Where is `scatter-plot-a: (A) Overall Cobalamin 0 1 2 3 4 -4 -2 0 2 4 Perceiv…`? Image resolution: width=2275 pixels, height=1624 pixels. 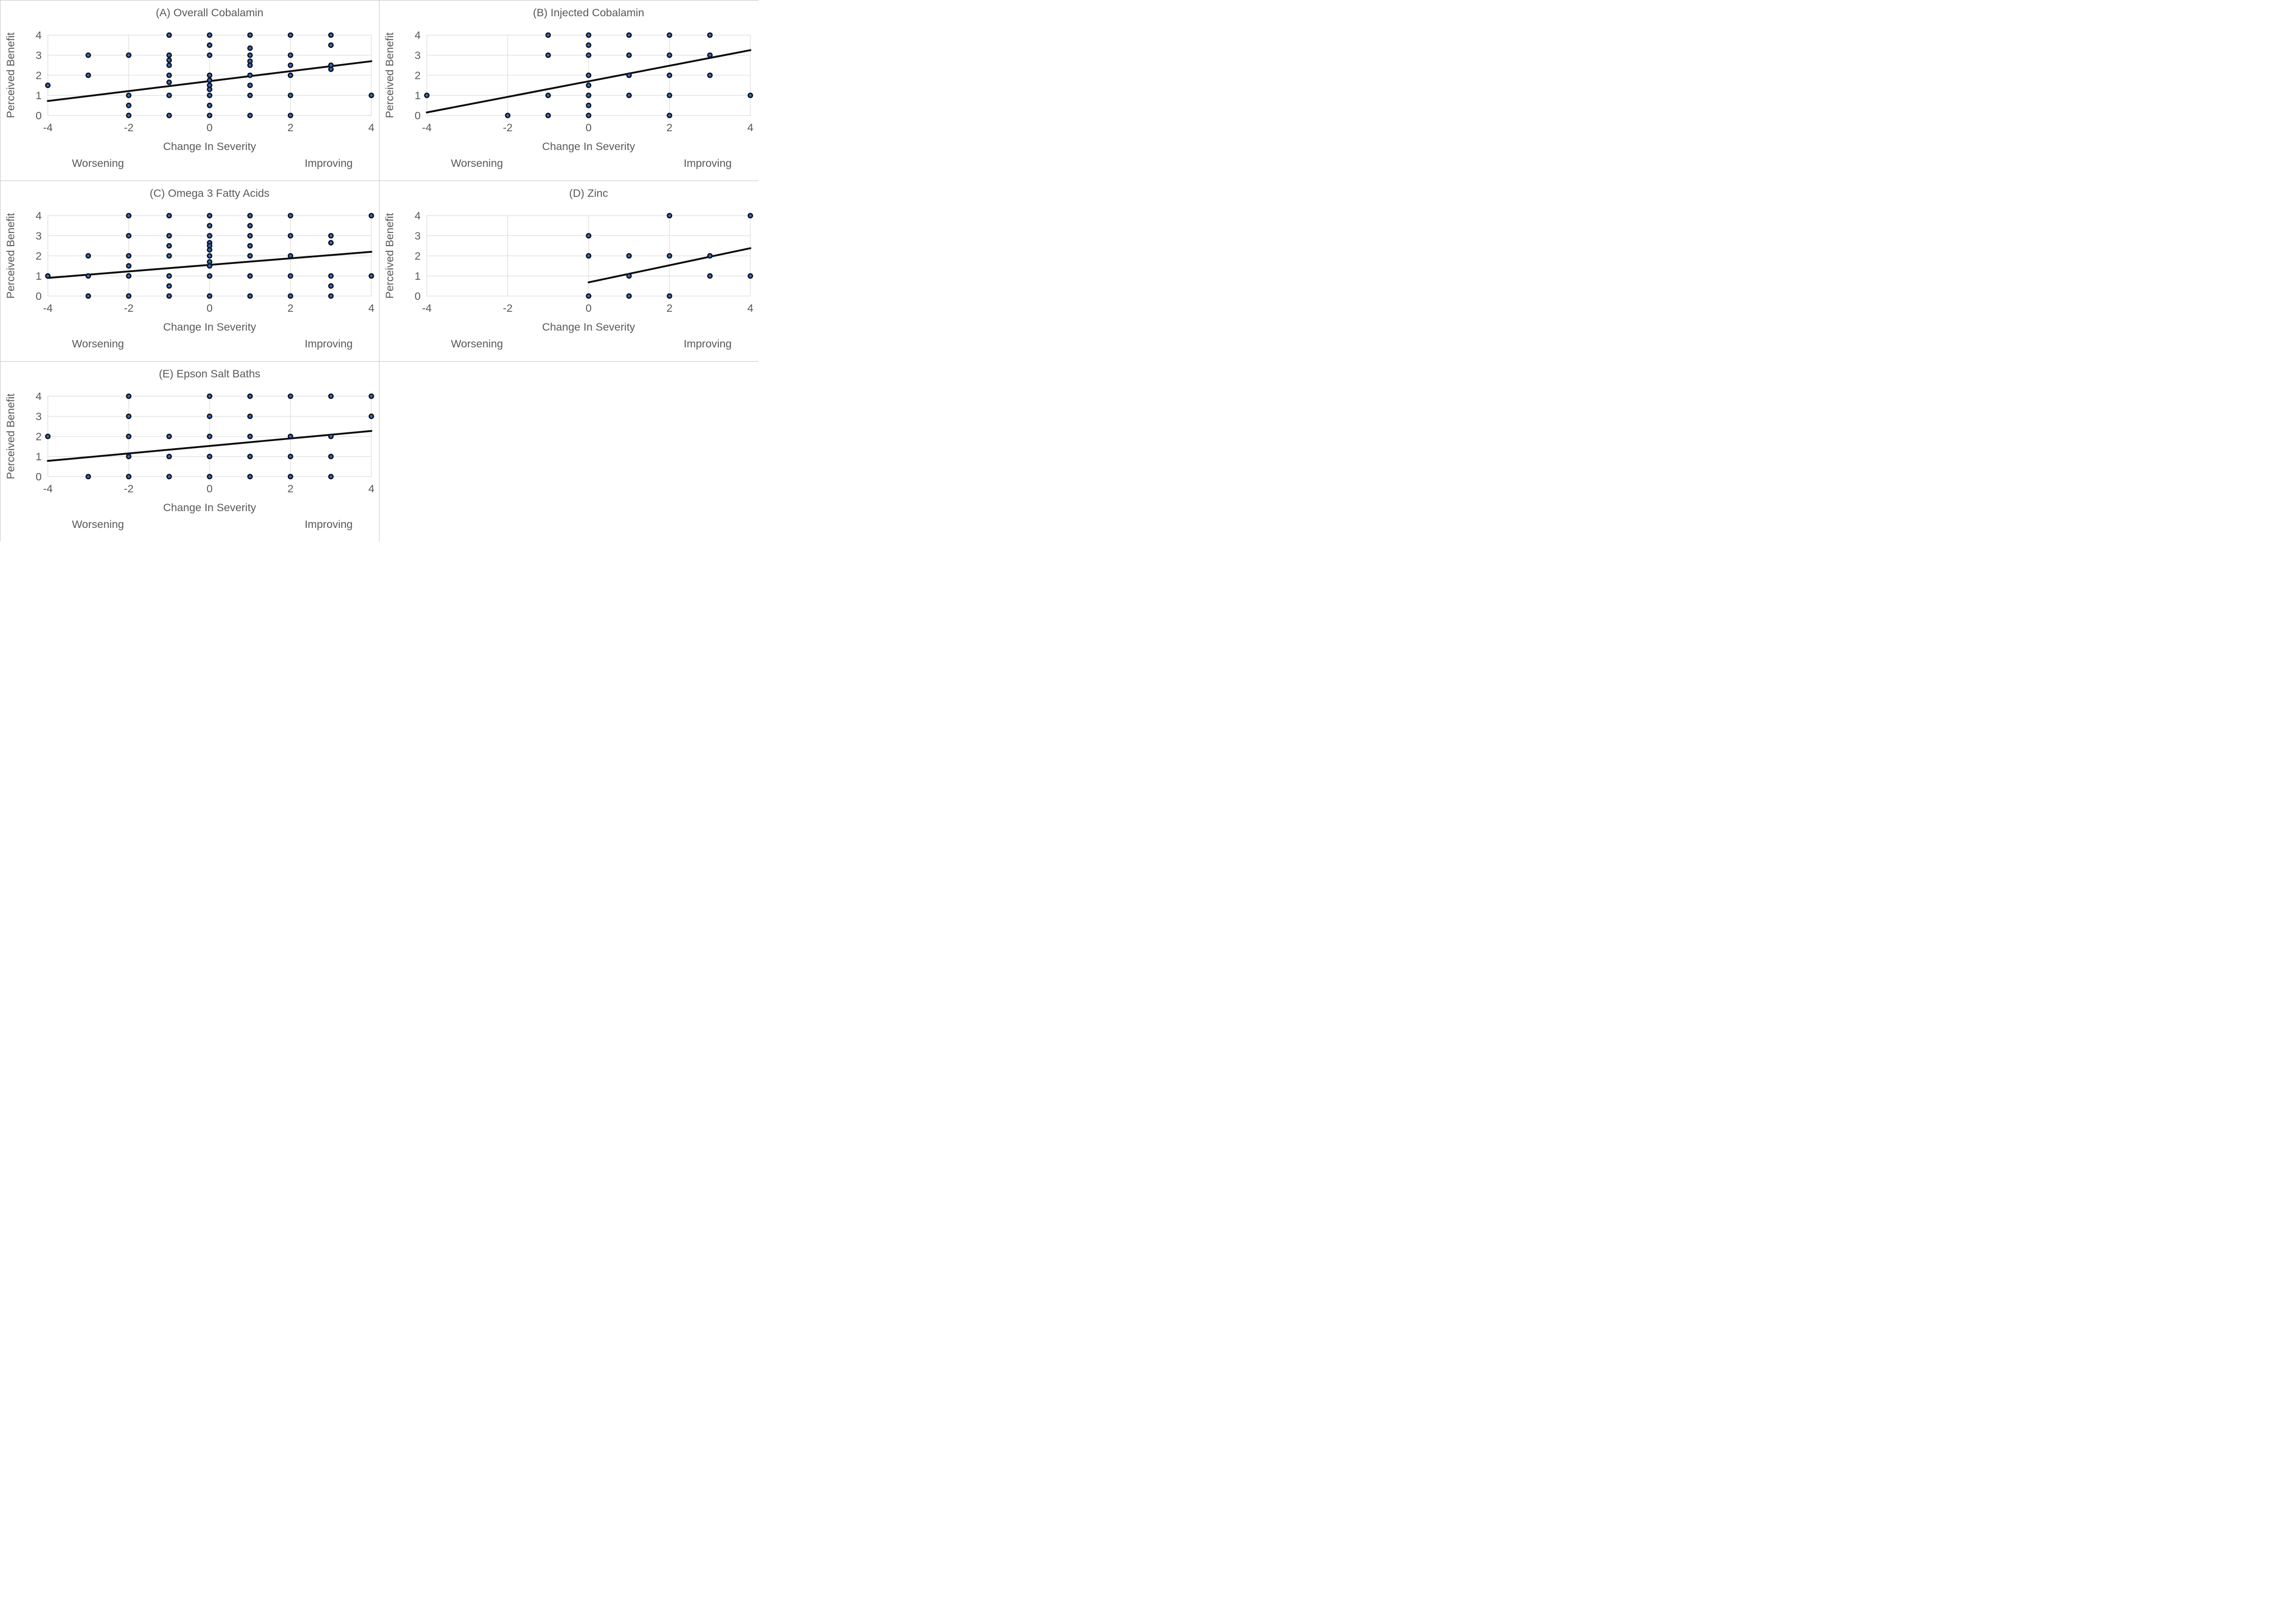 scatter-plot-a: (A) Overall Cobalamin 0 1 2 3 4 -4 -2 0 2 4 Perceiv… is located at coordinates (189, 88).